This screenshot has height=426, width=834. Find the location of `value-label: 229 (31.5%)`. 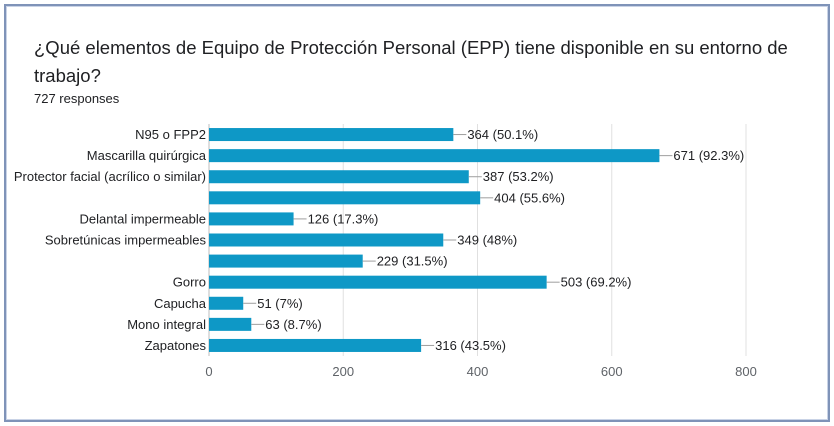

value-label: 229 (31.5%) is located at coordinates (412, 261).